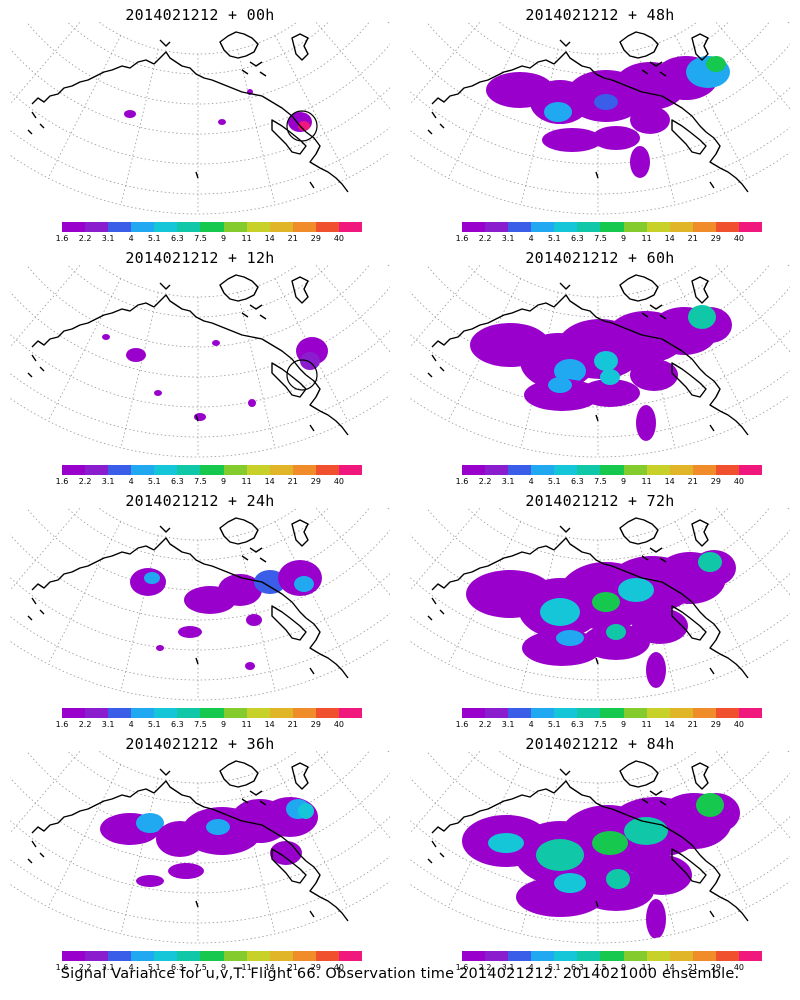 Image resolution: width=800 pixels, height=1000 pixels. I want to click on lat-lon-grid, so click(200, 361).